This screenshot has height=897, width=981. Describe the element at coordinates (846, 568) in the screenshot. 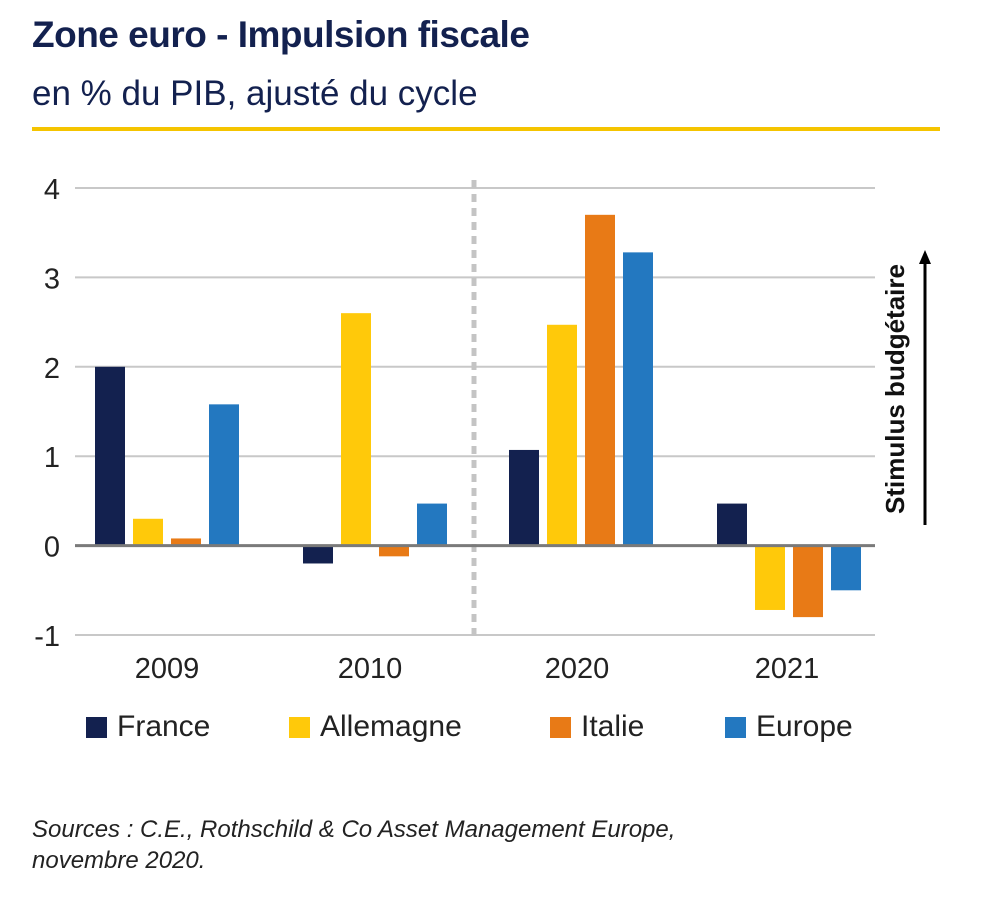

I see `bar-europe-2021` at that location.